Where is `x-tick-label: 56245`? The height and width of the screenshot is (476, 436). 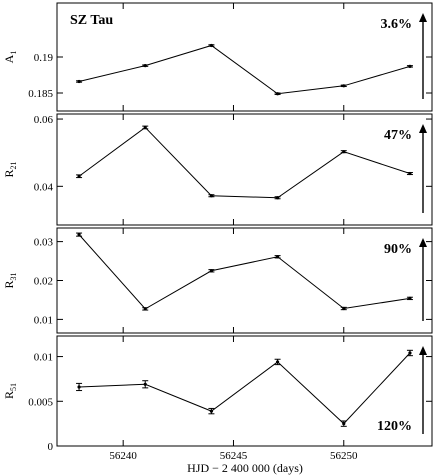 x-tick-label: 56245 is located at coordinates (234, 456).